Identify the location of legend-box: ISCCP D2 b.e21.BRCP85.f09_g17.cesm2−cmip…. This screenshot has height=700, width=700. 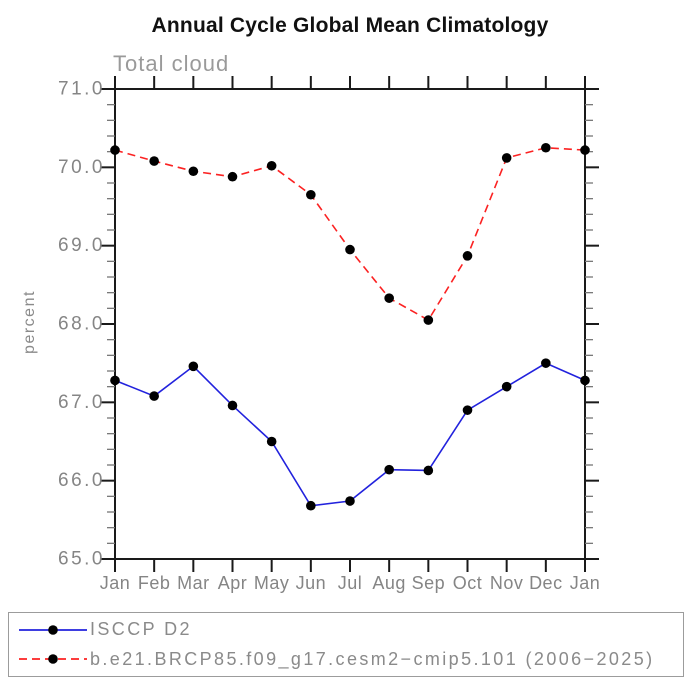
(346, 644).